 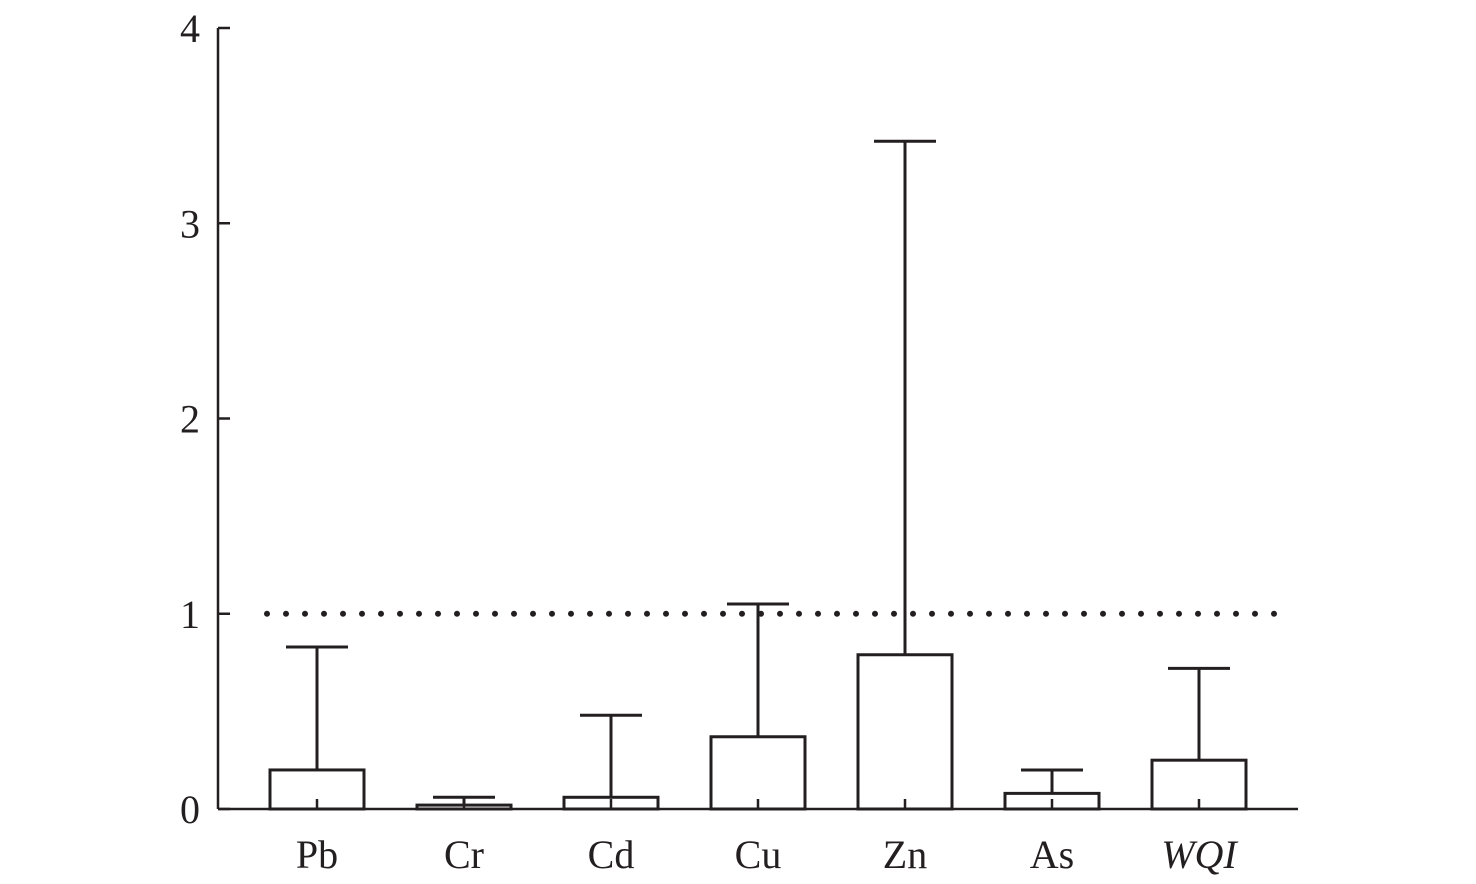 What do you see at coordinates (190, 614) in the screenshot?
I see `y-tick-label-1: 1` at bounding box center [190, 614].